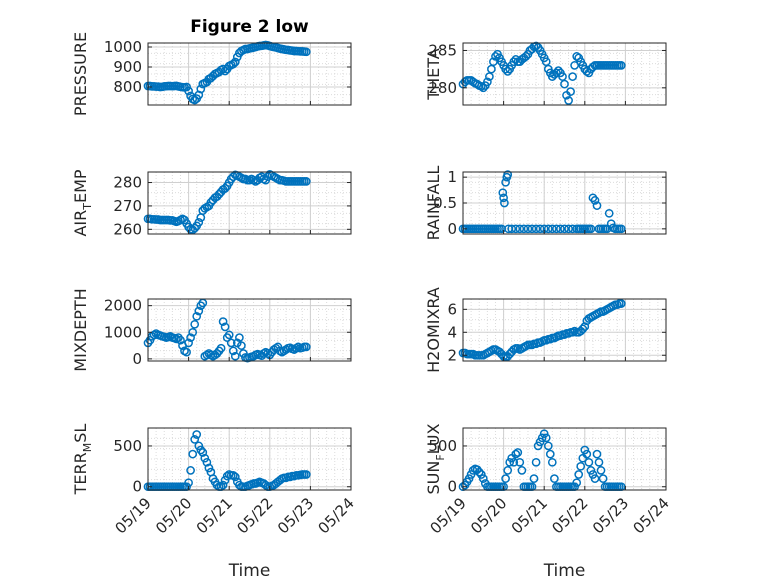 This screenshot has height=583, width=778. What do you see at coordinates (82, 460) in the screenshot?
I see `y-axis-label: TERRMSL` at bounding box center [82, 460].